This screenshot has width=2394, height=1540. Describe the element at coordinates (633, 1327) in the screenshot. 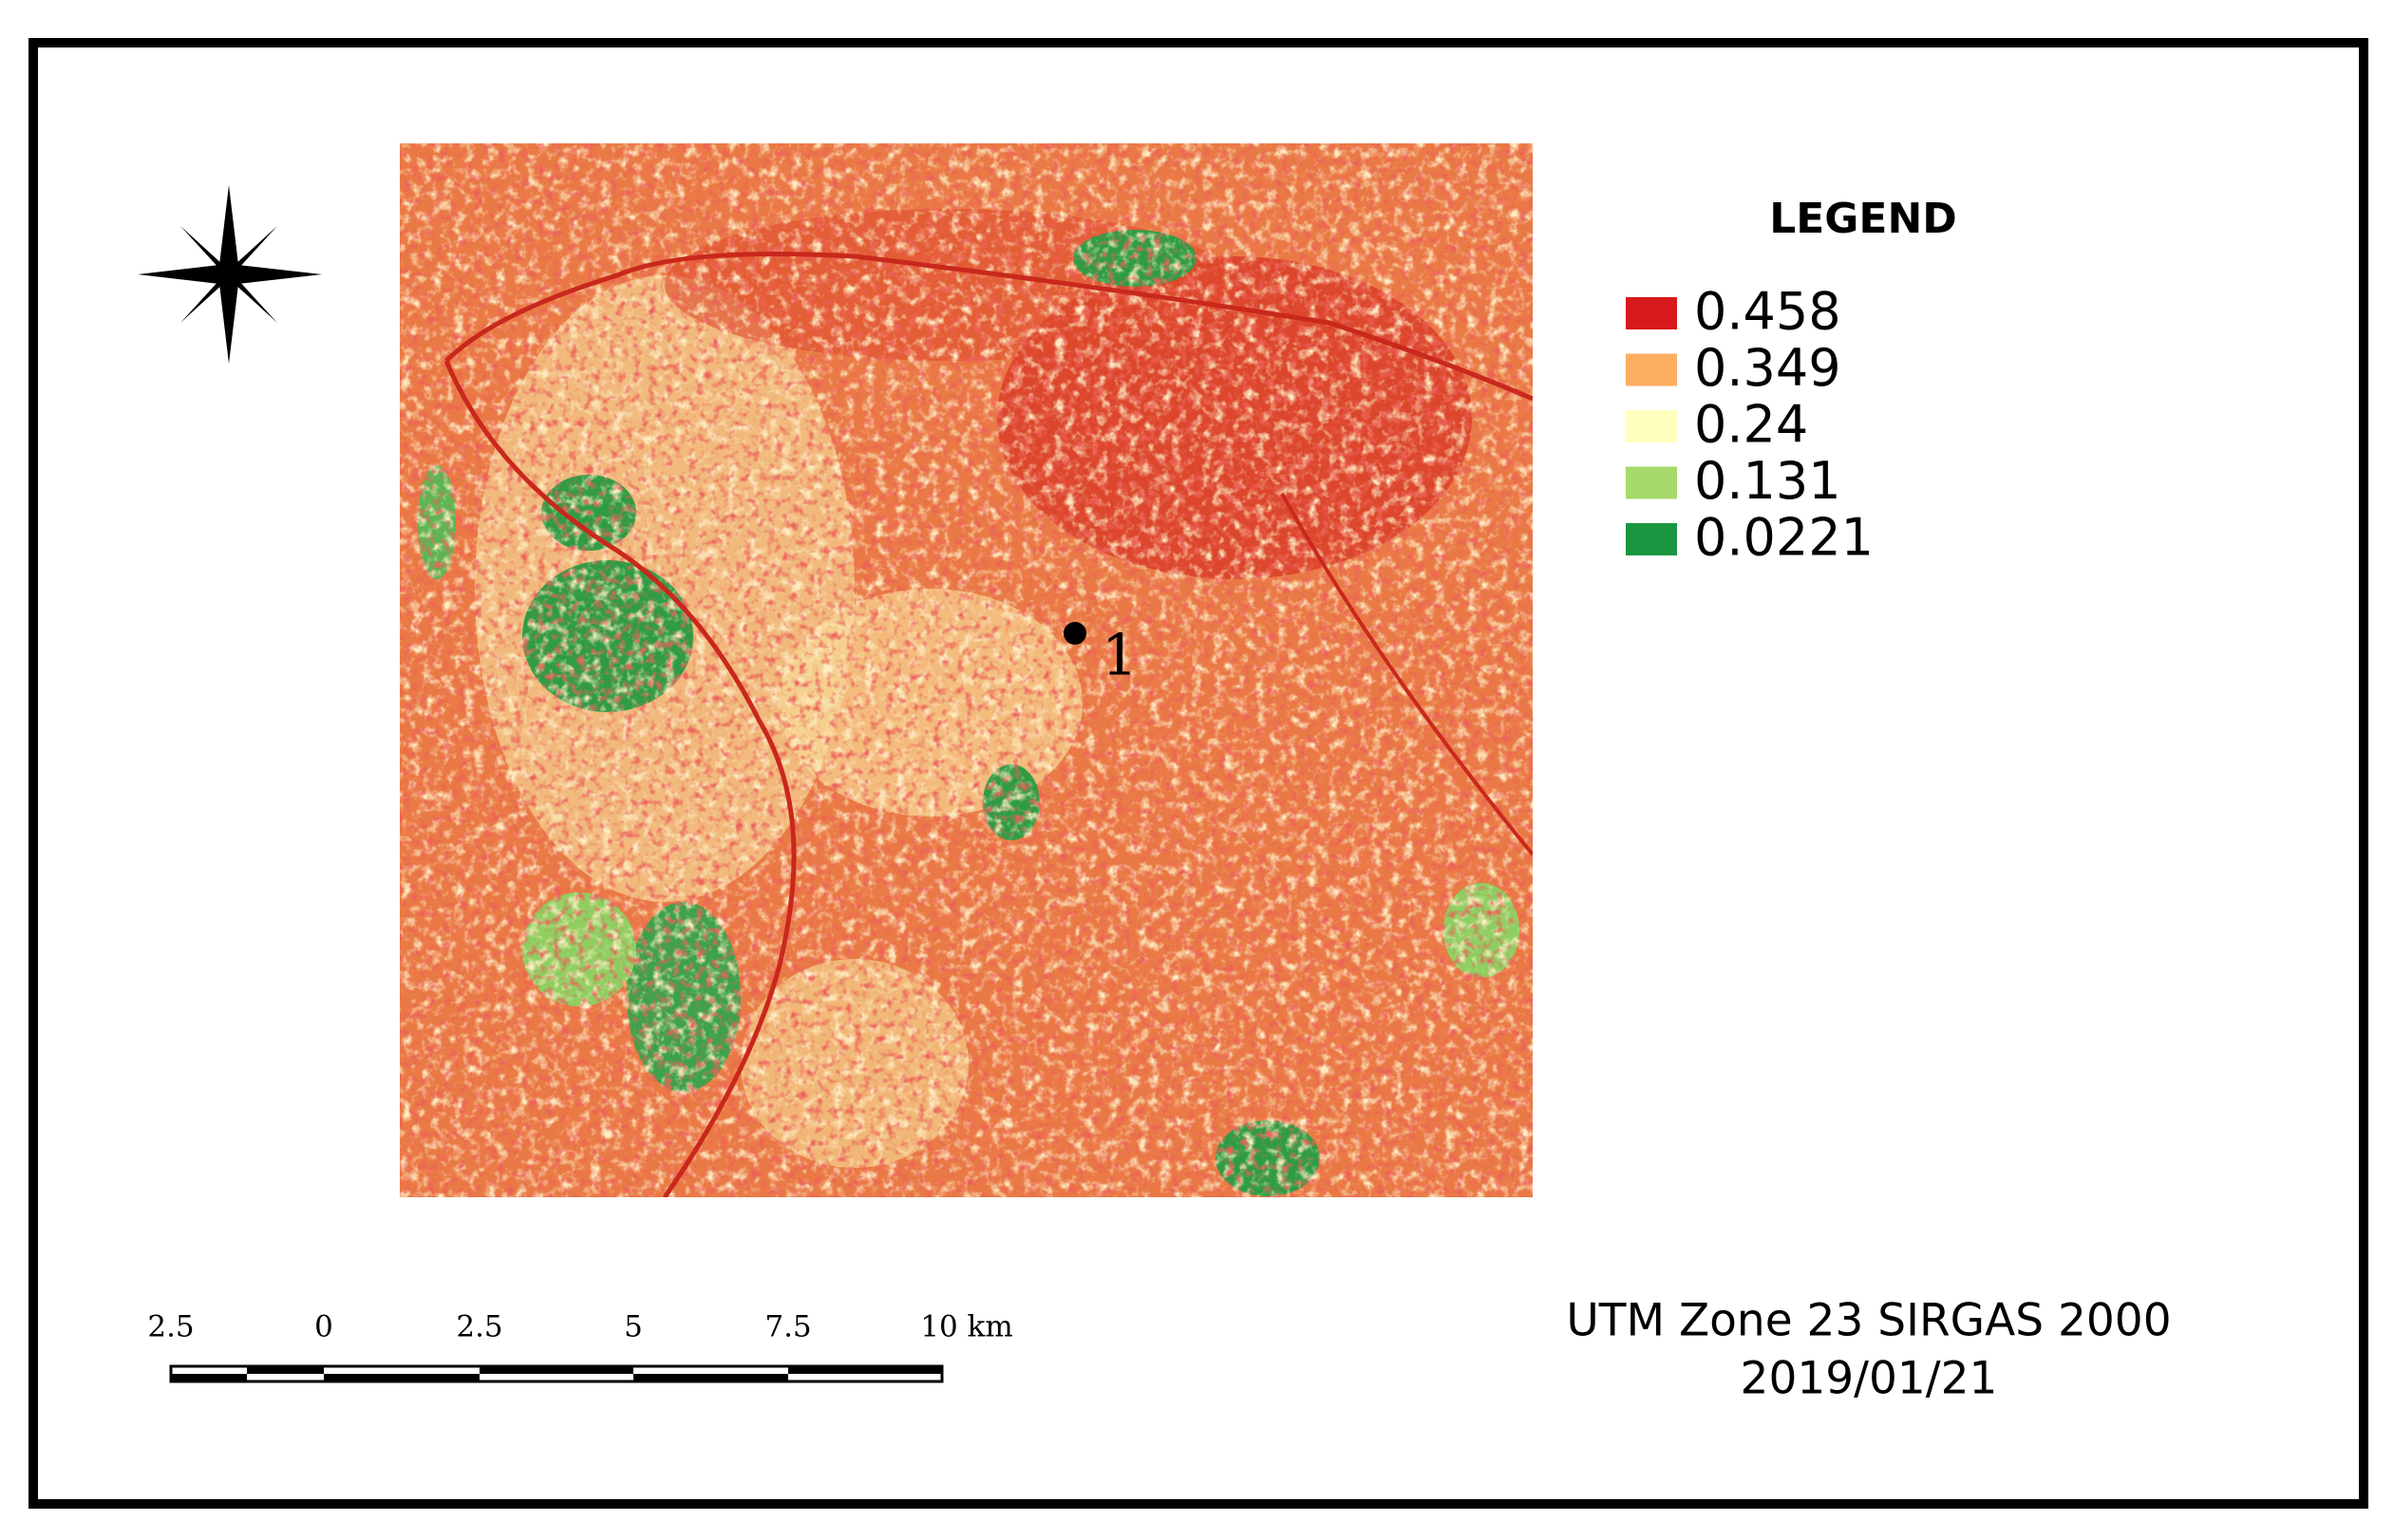

I see `scale-label: 5` at that location.